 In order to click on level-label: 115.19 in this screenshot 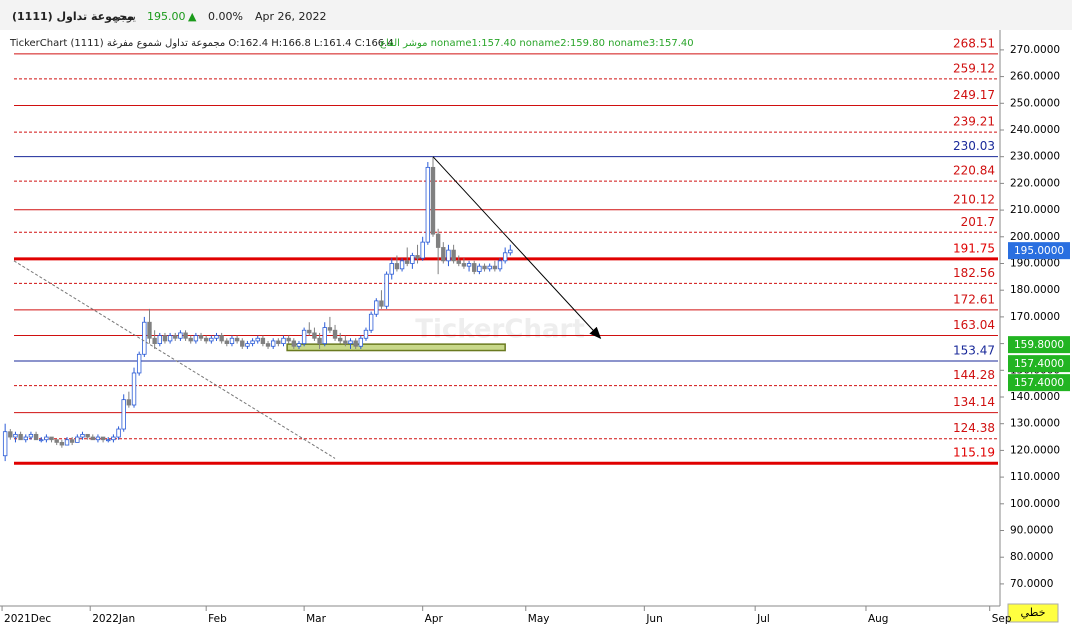, I will do `click(974, 453)`.